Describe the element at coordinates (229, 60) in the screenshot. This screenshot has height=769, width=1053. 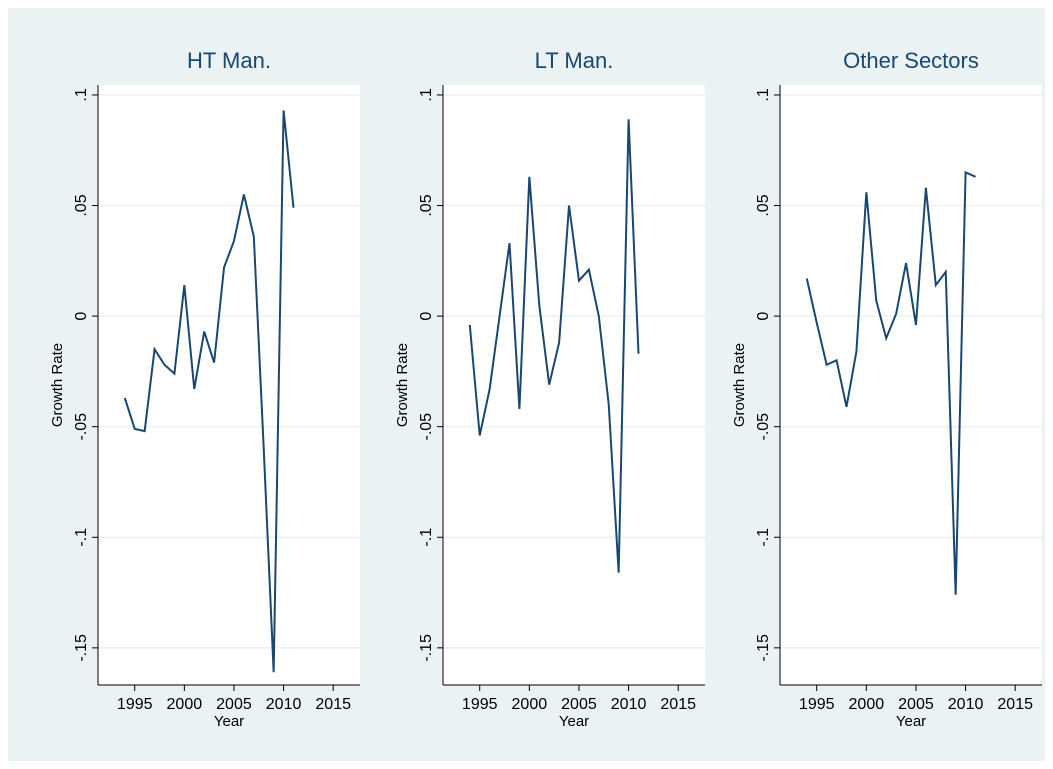
I see `chart-title: HT Man.` at that location.